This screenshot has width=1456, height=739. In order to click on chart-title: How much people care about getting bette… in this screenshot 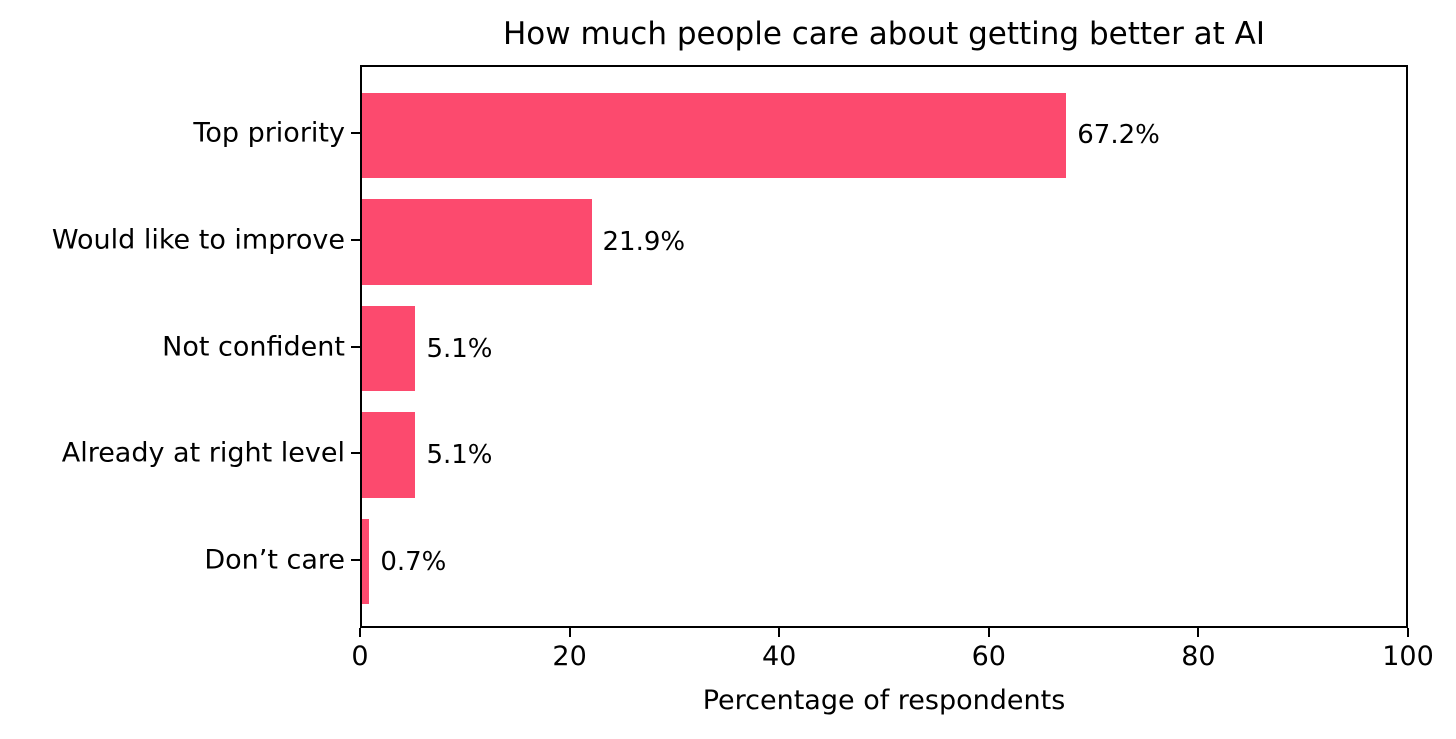, I will do `click(884, 34)`.